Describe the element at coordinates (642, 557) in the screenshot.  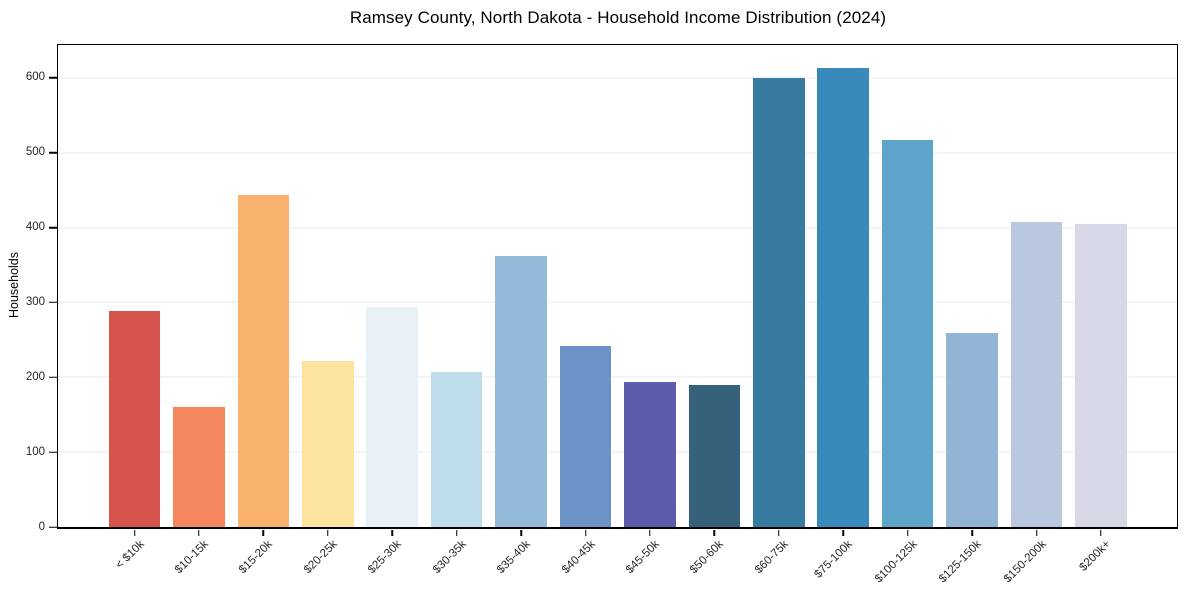
I see `x-tick-label: $45-50k` at that location.